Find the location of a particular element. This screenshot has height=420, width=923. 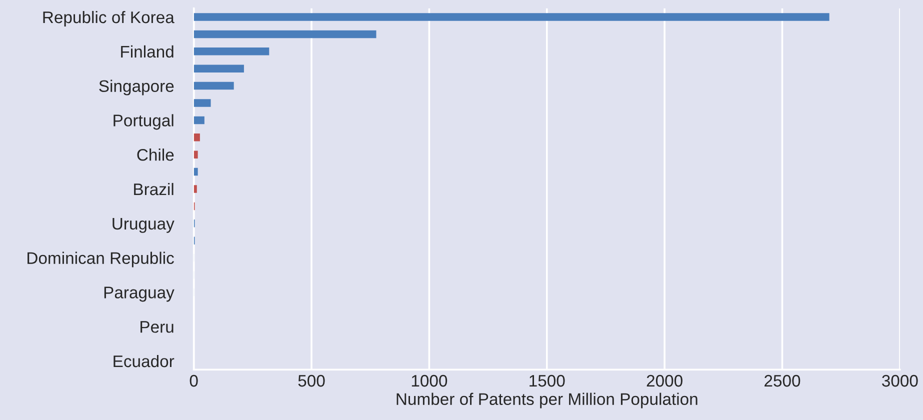

y-tick-label: Ecuador is located at coordinates (144, 361).